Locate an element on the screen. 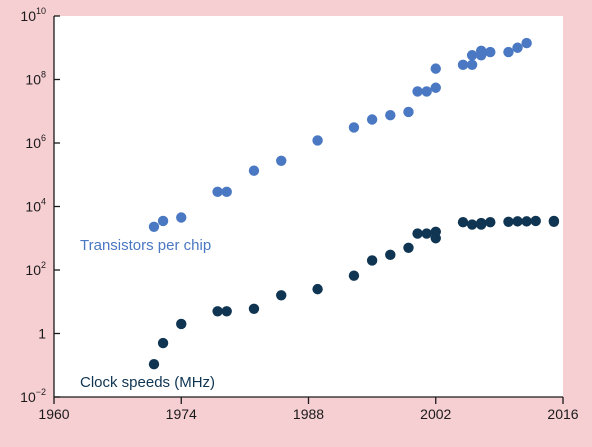 The height and width of the screenshot is (447, 592). x-axis-ticks: 1960 1974 1988 2002 2016 is located at coordinates (308, 409).